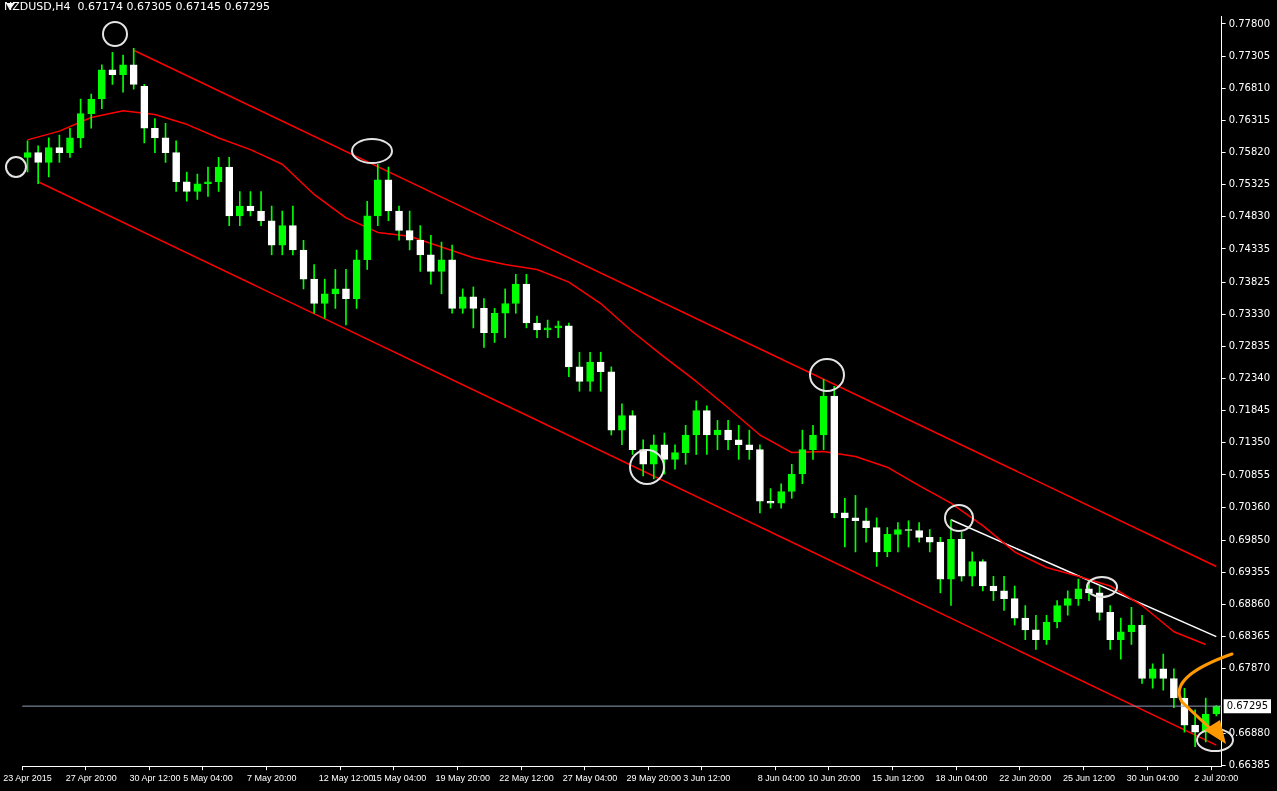  Describe the element at coordinates (91, 778) in the screenshot. I see `x-tick-label: 27 Apr 20:00` at that location.